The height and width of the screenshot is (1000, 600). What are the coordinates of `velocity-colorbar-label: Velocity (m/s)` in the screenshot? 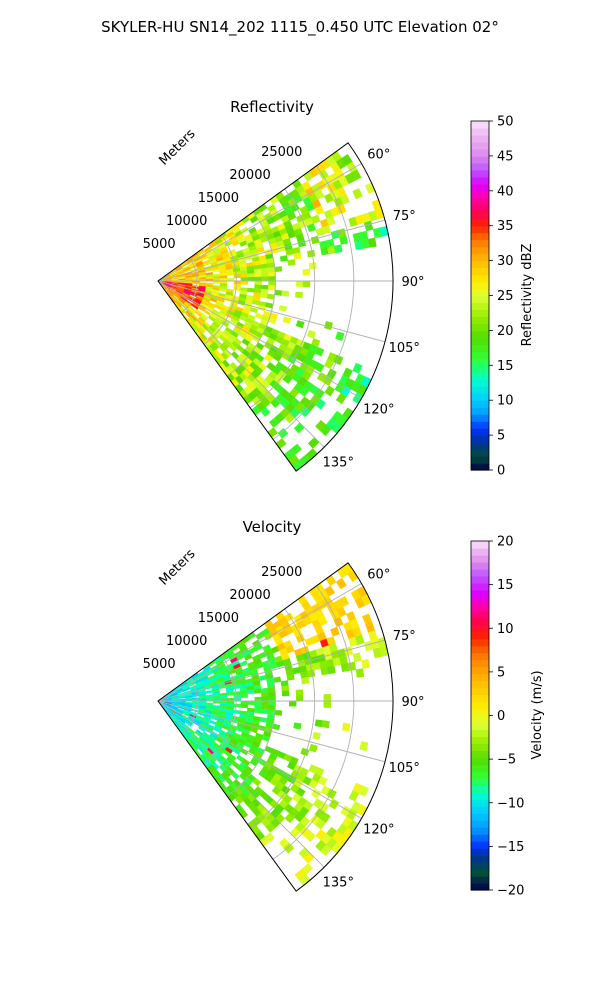 It's located at (537, 714).